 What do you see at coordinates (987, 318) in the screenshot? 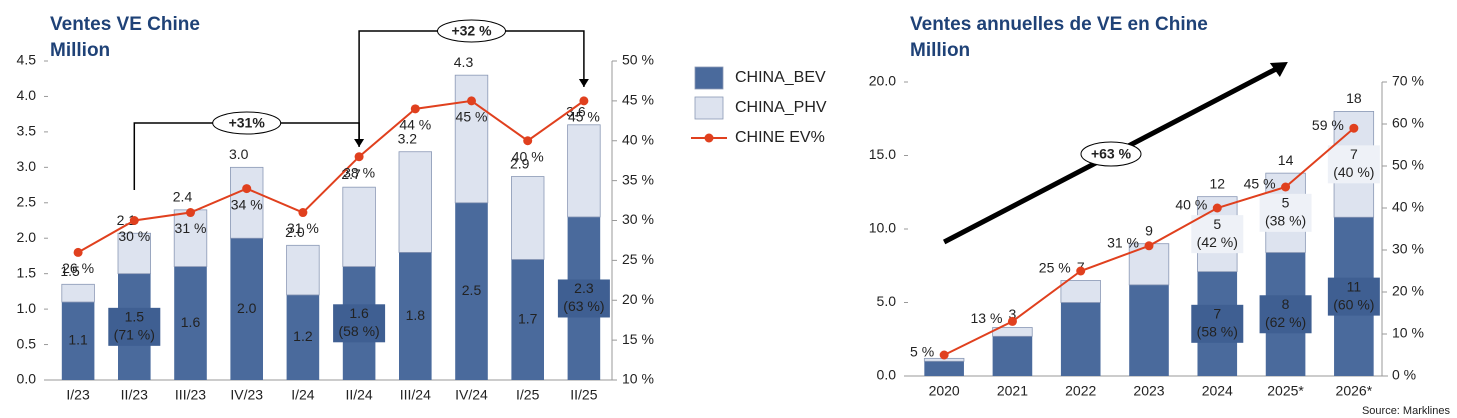
I see `line-label: 13 %` at bounding box center [987, 318].